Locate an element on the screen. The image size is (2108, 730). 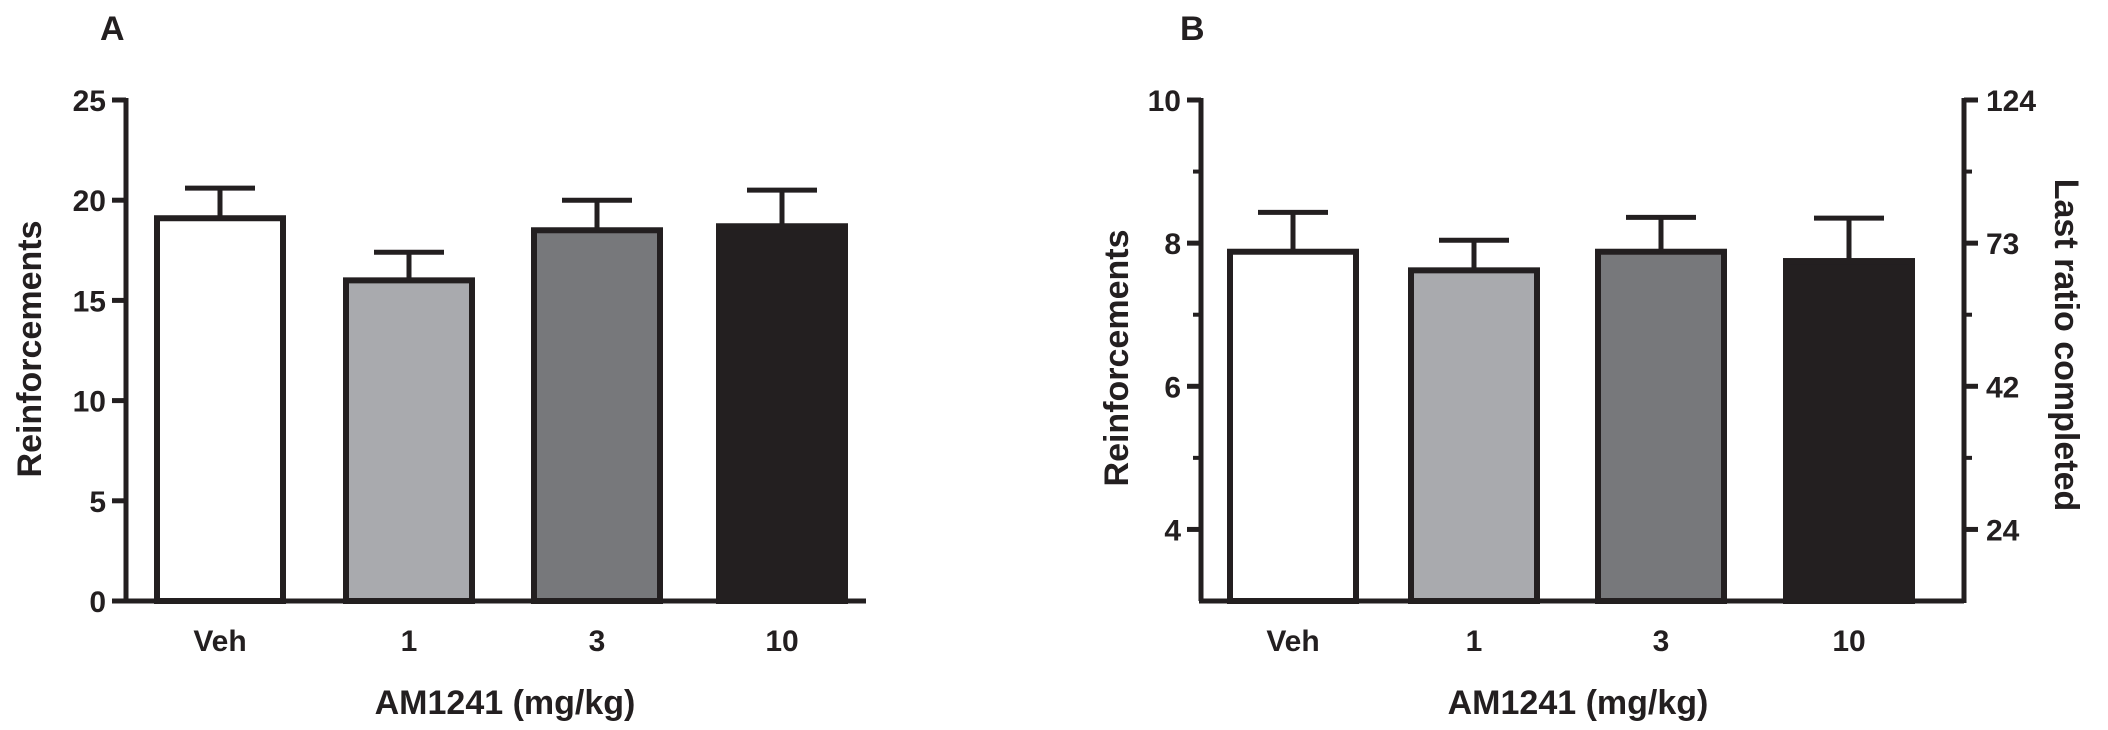
panel-a-y-tick-label: 10 is located at coordinates (89, 402).